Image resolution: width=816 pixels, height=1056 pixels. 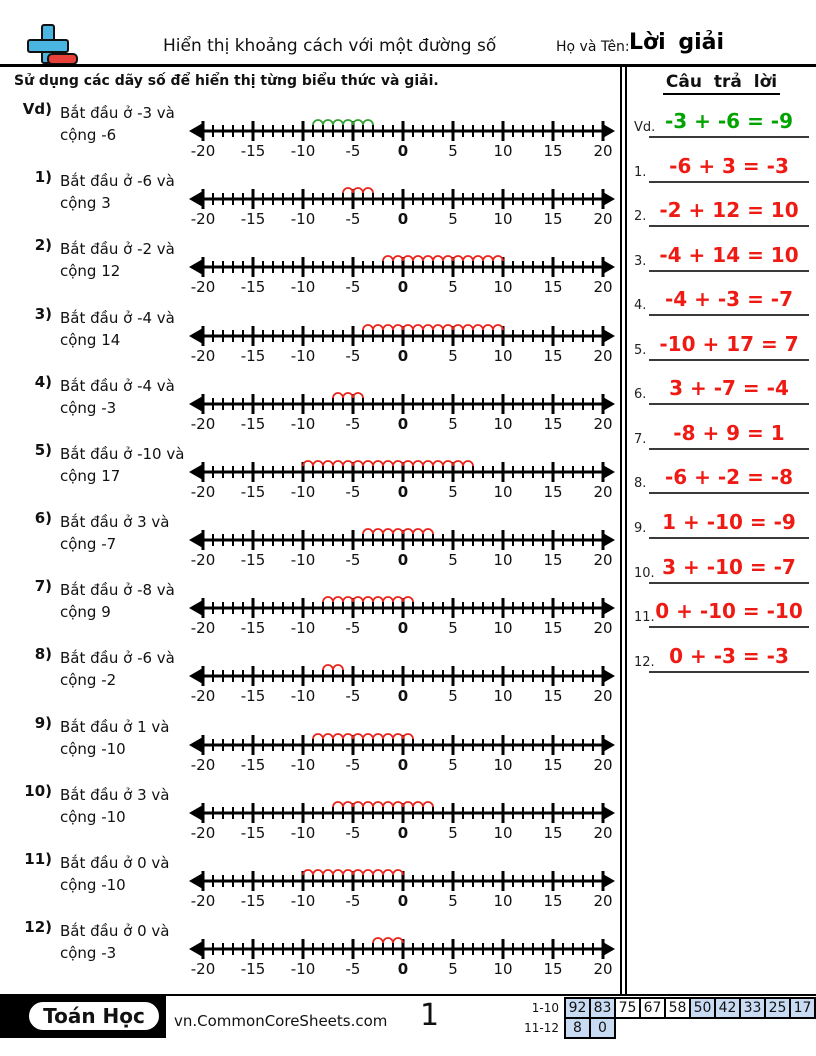 I want to click on answer-row: Vd. -3 + -6 = -9, so click(x=721, y=118).